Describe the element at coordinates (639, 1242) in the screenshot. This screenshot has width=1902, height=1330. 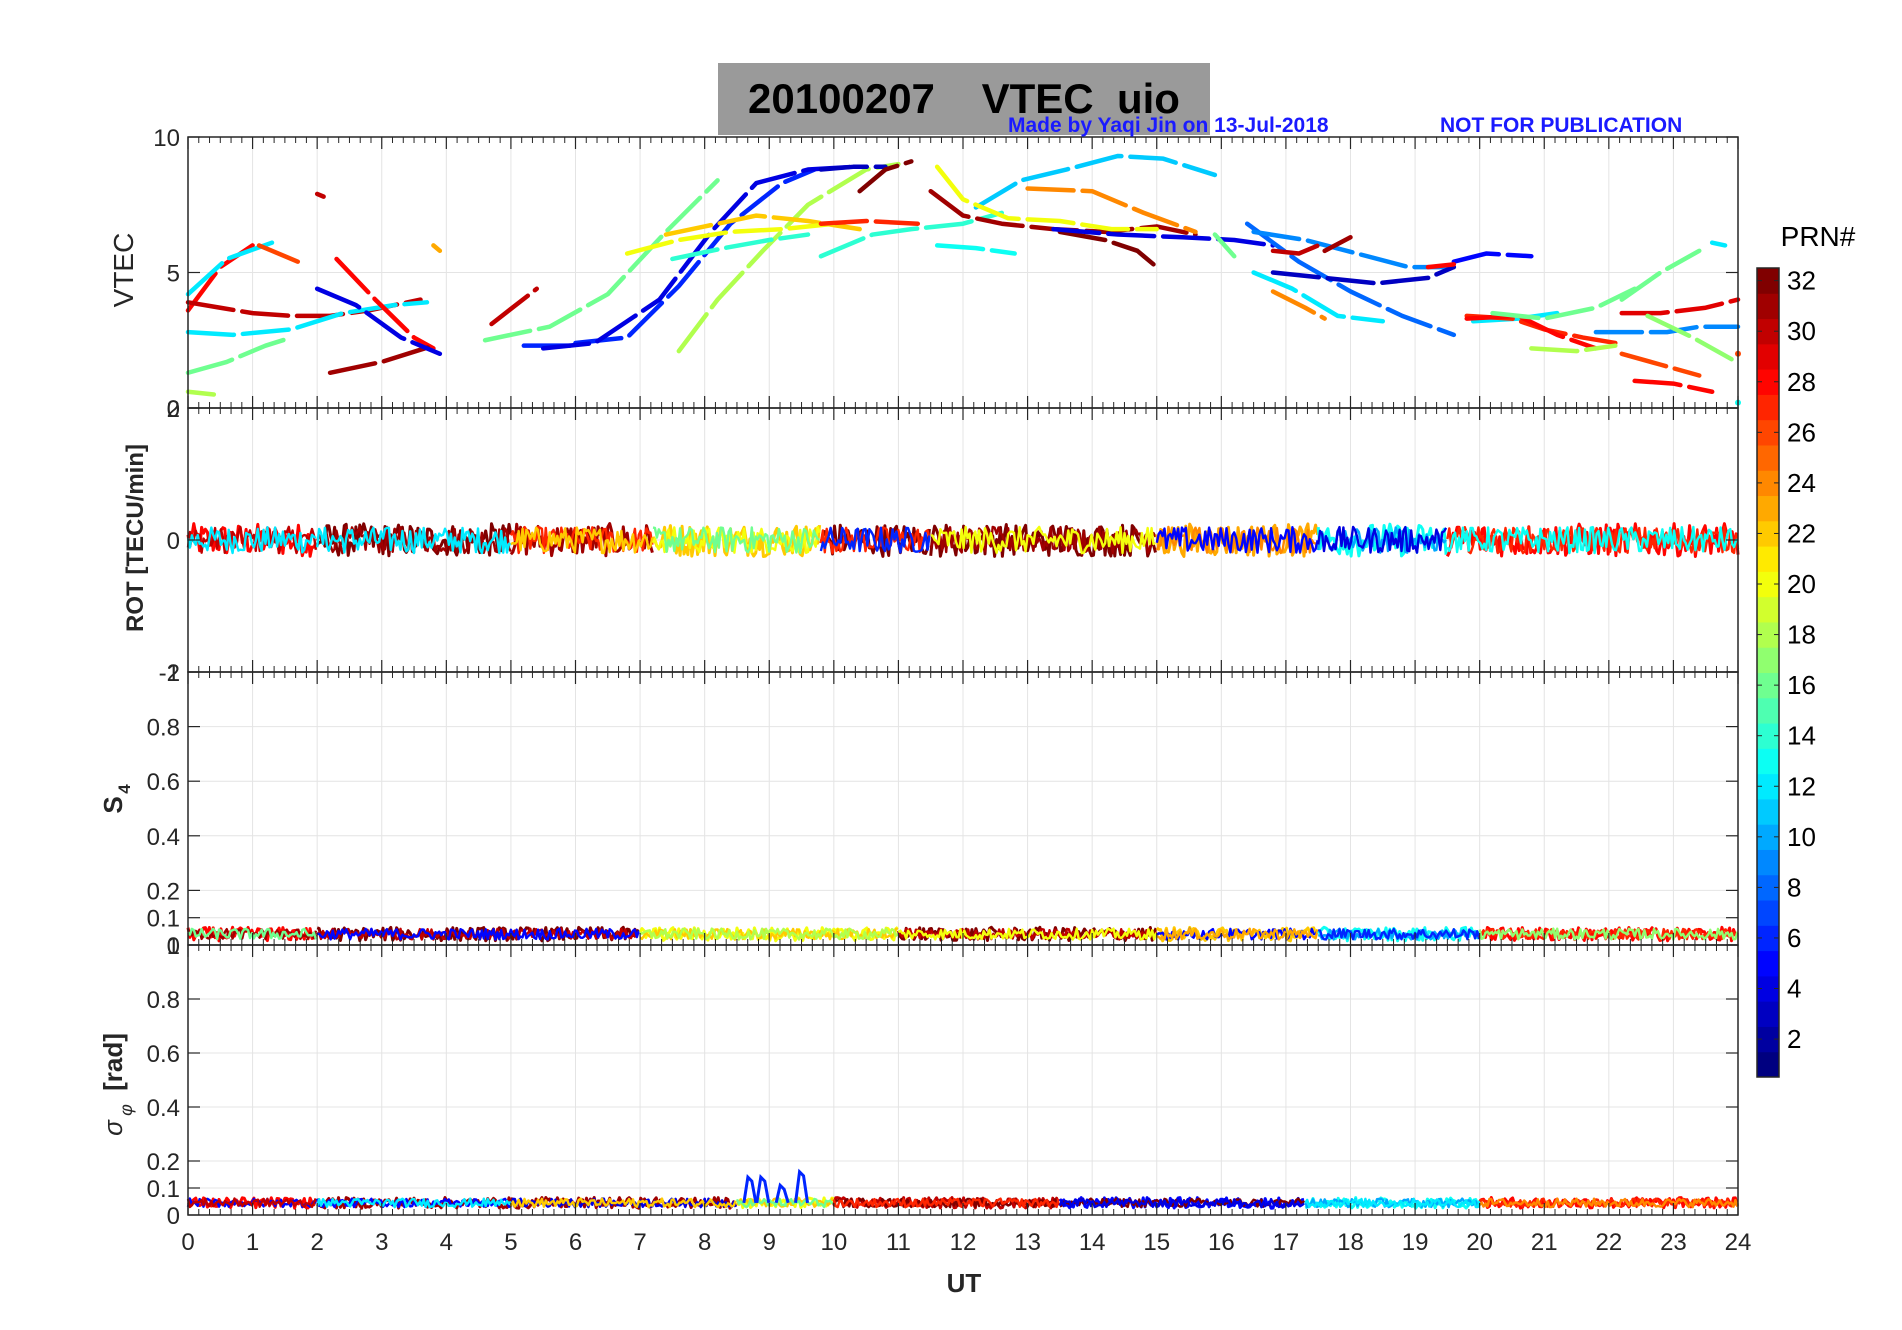
I see `x-tick-label: 7` at that location.